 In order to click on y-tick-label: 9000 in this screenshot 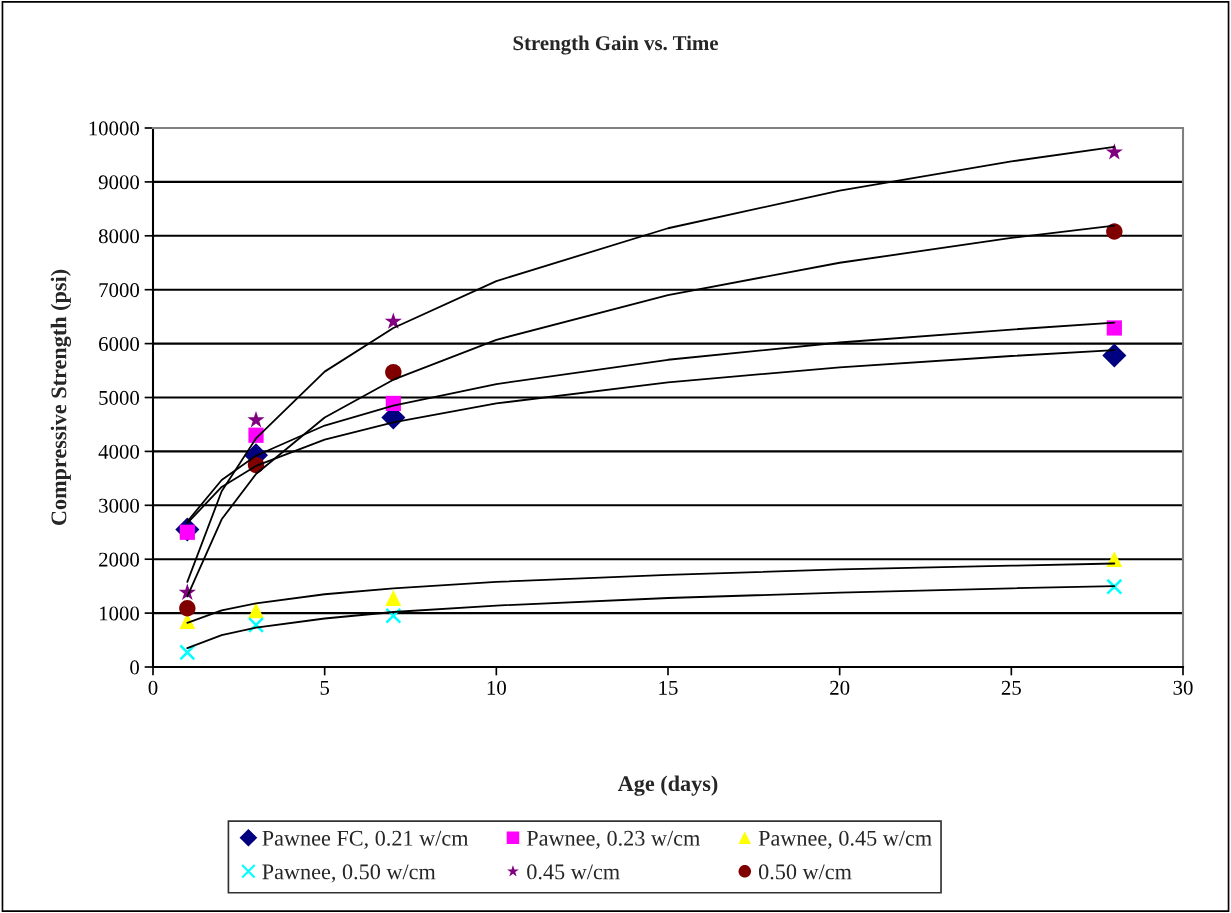, I will do `click(119, 182)`.